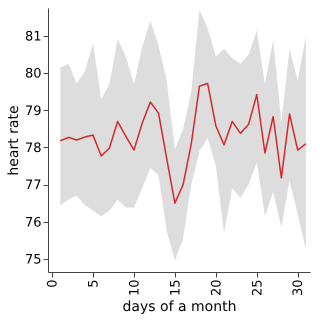  Describe the element at coordinates (179, 307) in the screenshot. I see `x-axis-title: days of a month` at that location.